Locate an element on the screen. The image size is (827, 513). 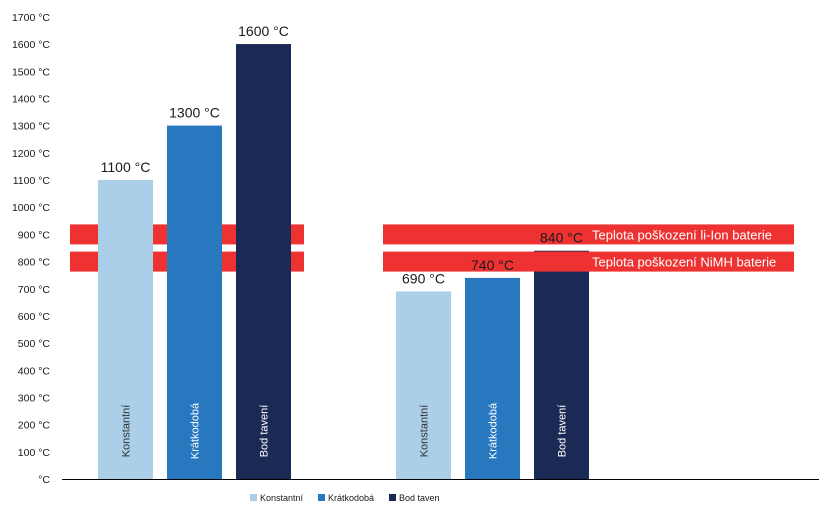
y-tick-label: 700 °C is located at coordinates (34, 290).